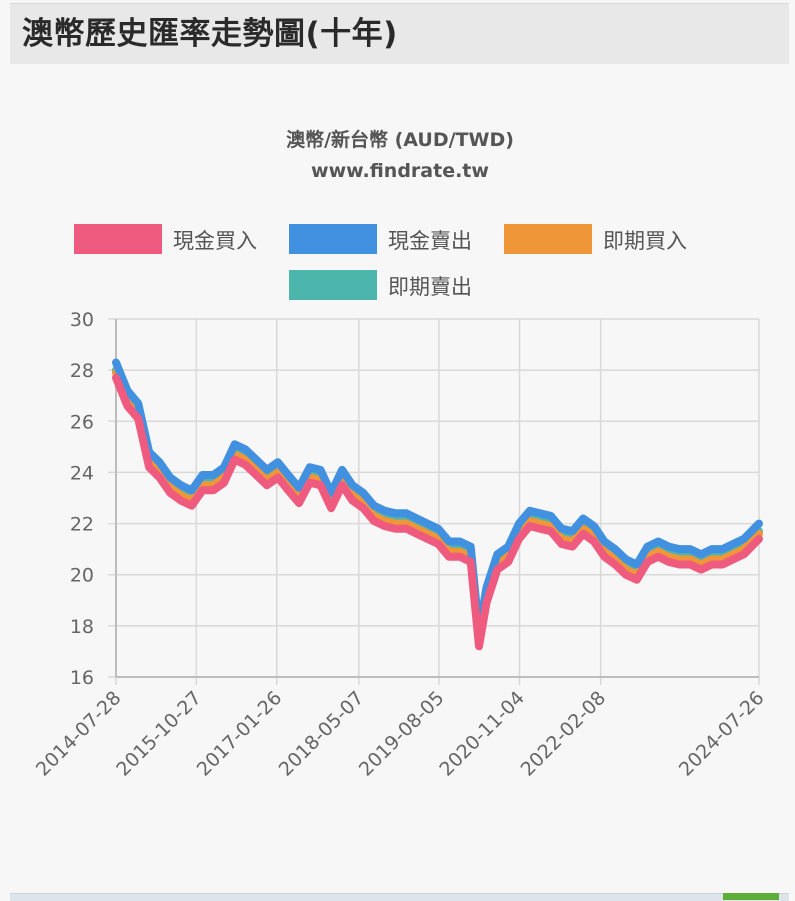 The image size is (795, 901). I want to click on x-tick-label: 2020-11-04, so click(482, 734).